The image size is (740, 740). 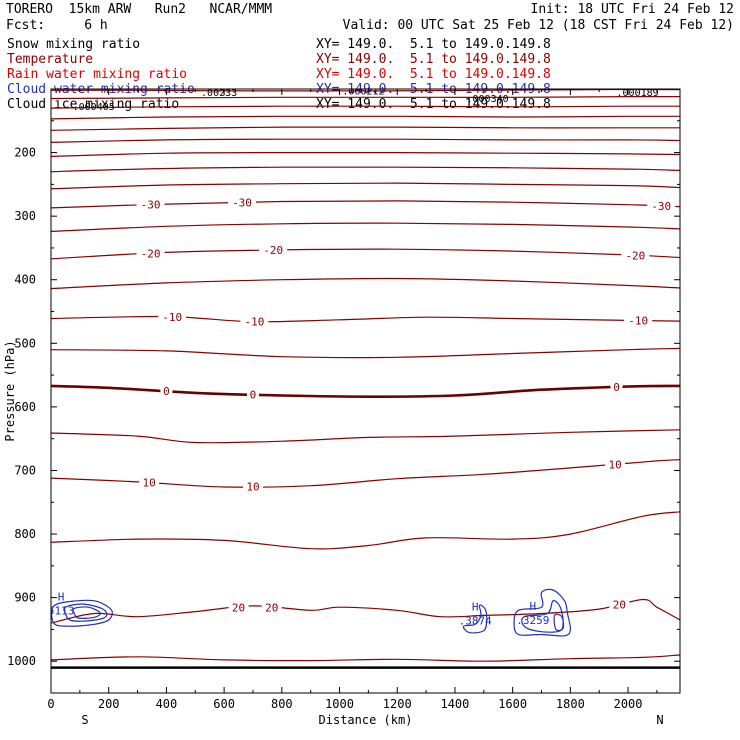 I want to click on y-tick-label: 700, so click(x=25, y=470).